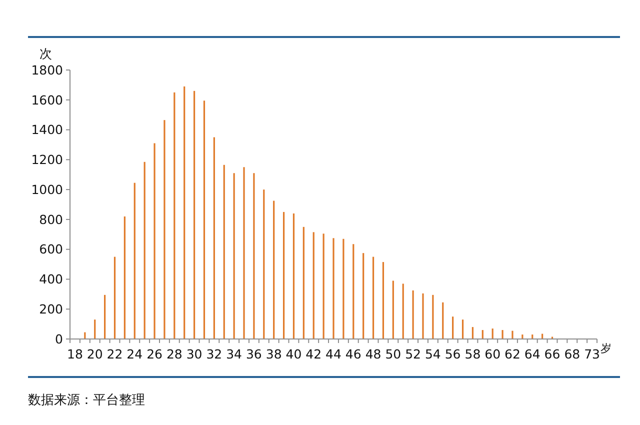 The width and height of the screenshot is (640, 425). I want to click on x-tick-label: 40, so click(294, 354).